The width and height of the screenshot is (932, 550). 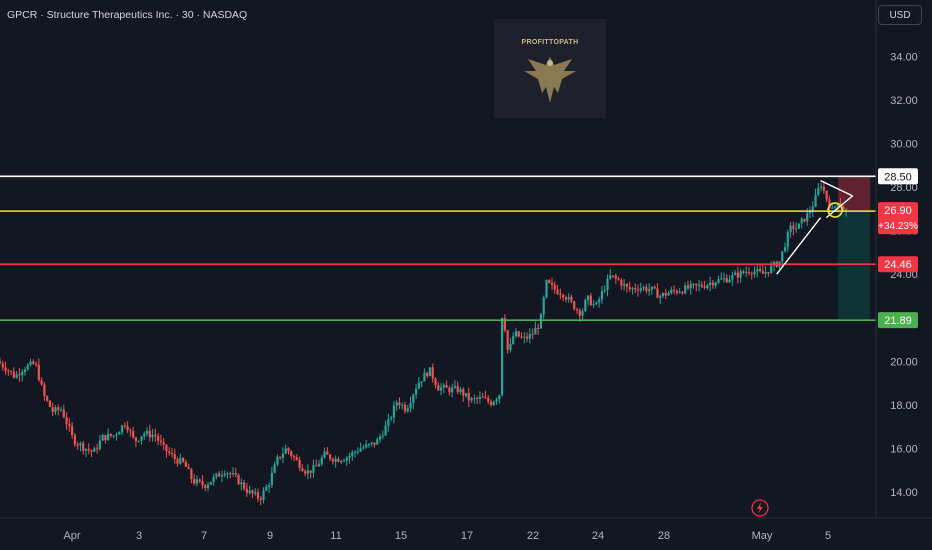 I want to click on eagle-icon, so click(x=550, y=80).